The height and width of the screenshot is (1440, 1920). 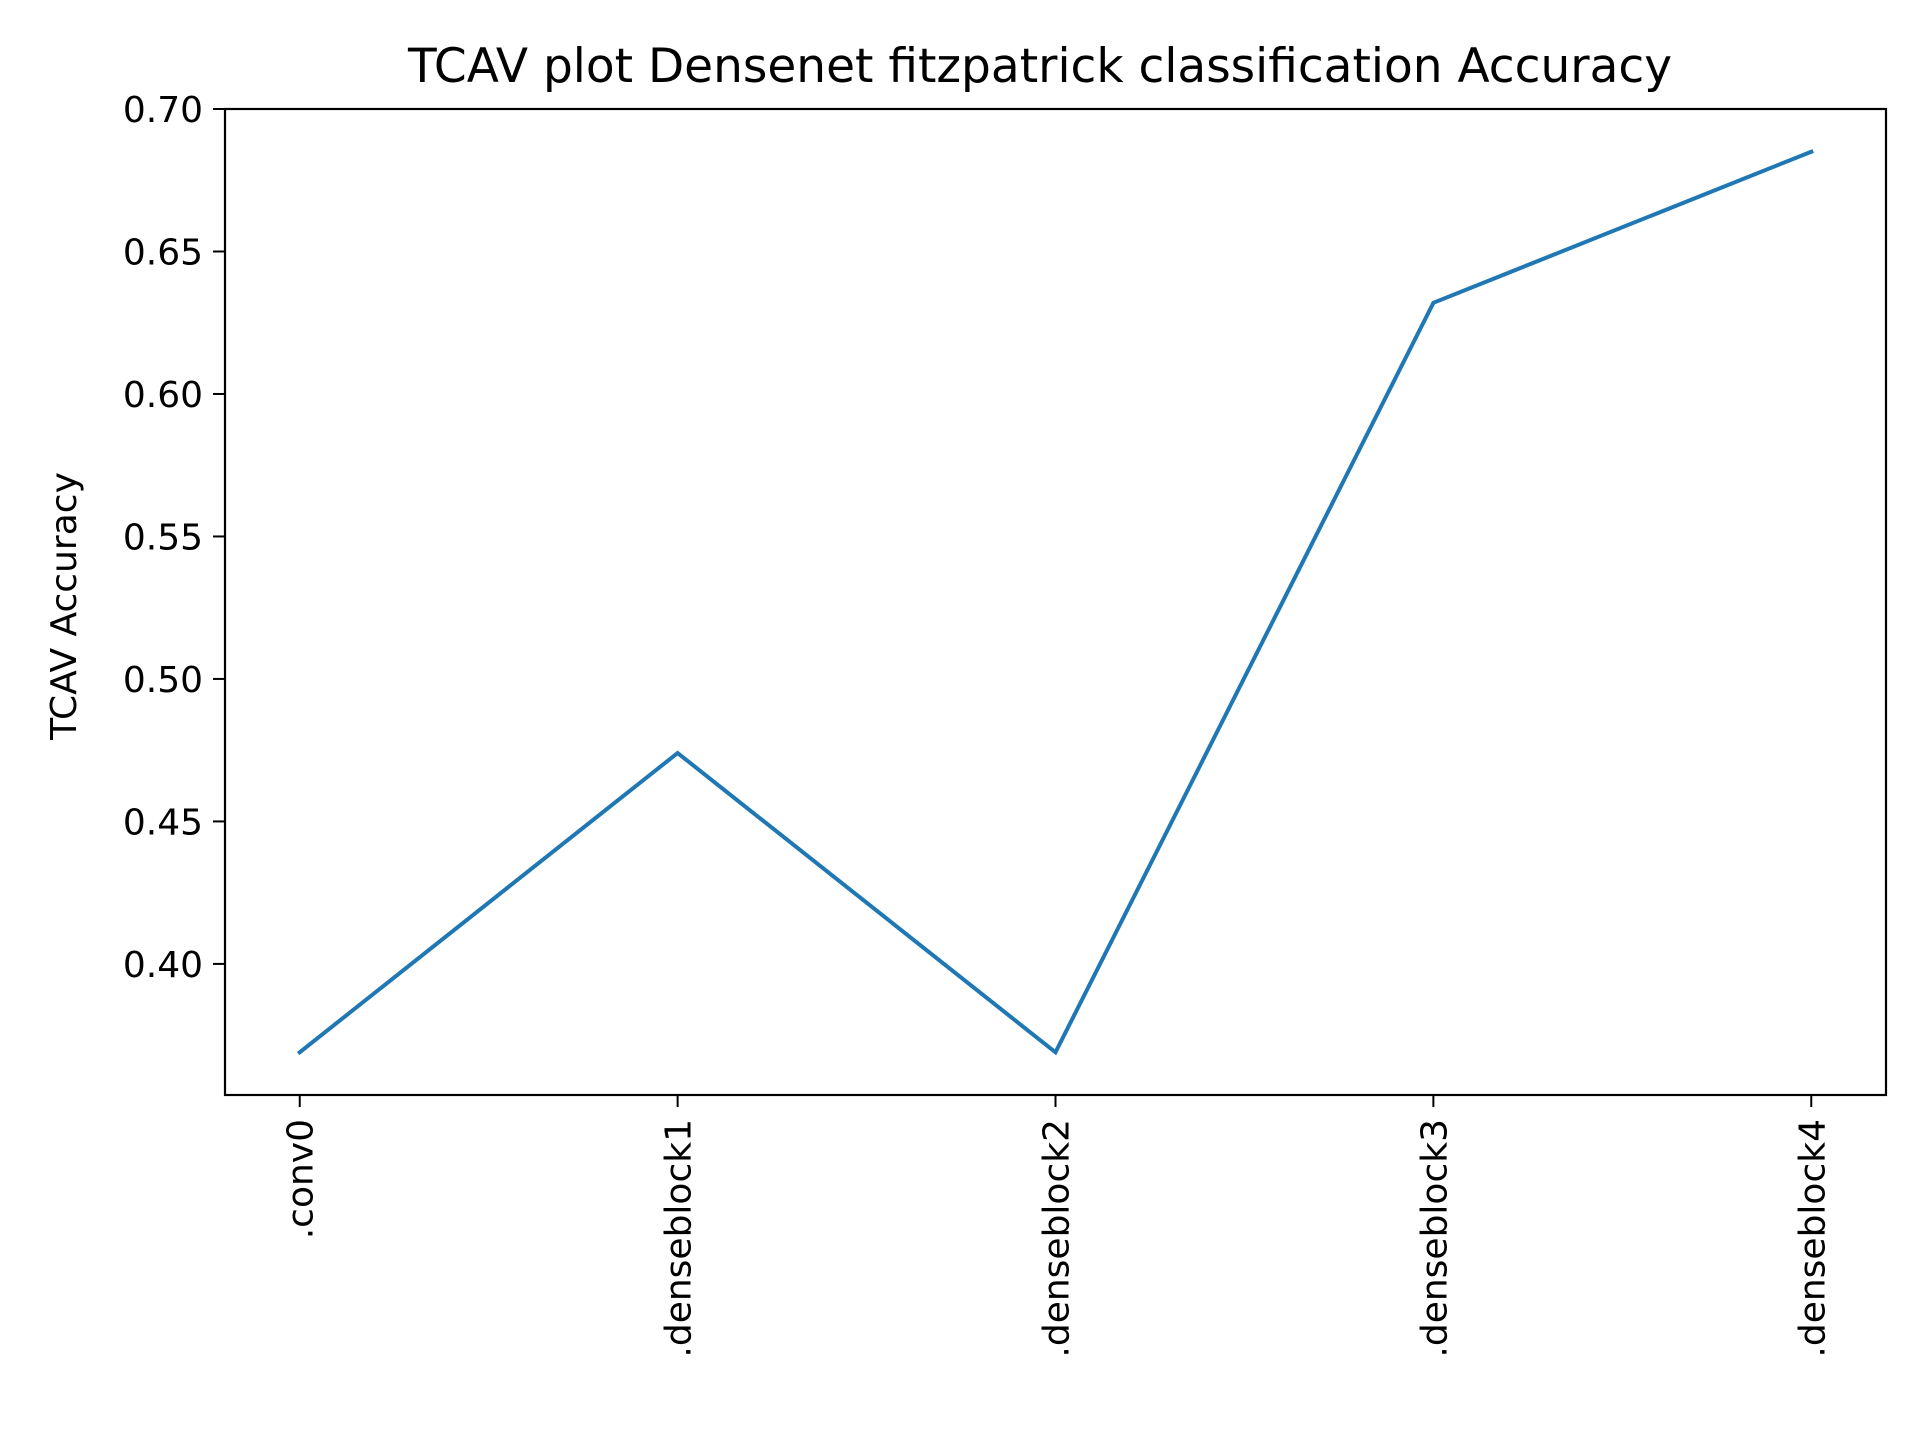 What do you see at coordinates (163, 395) in the screenshot?
I see `y-tick-label: 0.60` at bounding box center [163, 395].